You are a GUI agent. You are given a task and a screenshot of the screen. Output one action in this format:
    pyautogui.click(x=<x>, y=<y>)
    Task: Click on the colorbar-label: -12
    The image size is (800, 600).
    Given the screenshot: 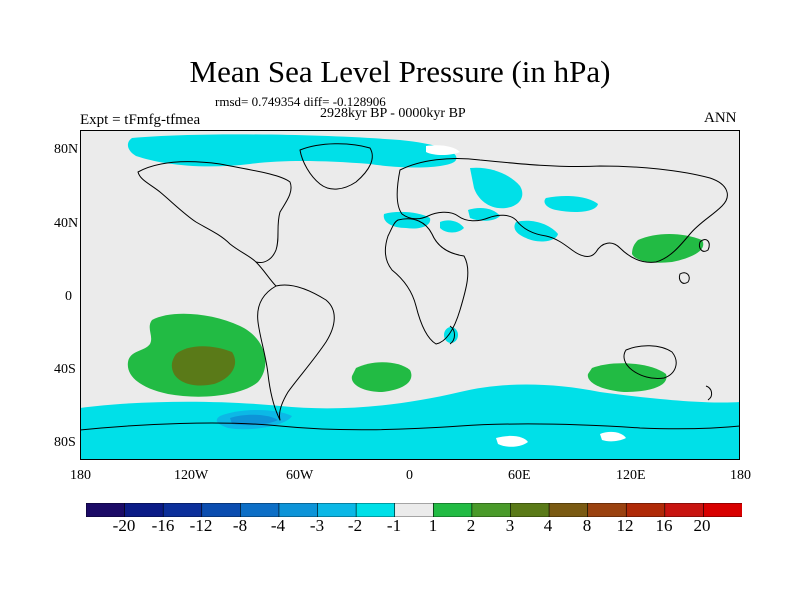 What is the action you would take?
    pyautogui.click(x=201, y=525)
    